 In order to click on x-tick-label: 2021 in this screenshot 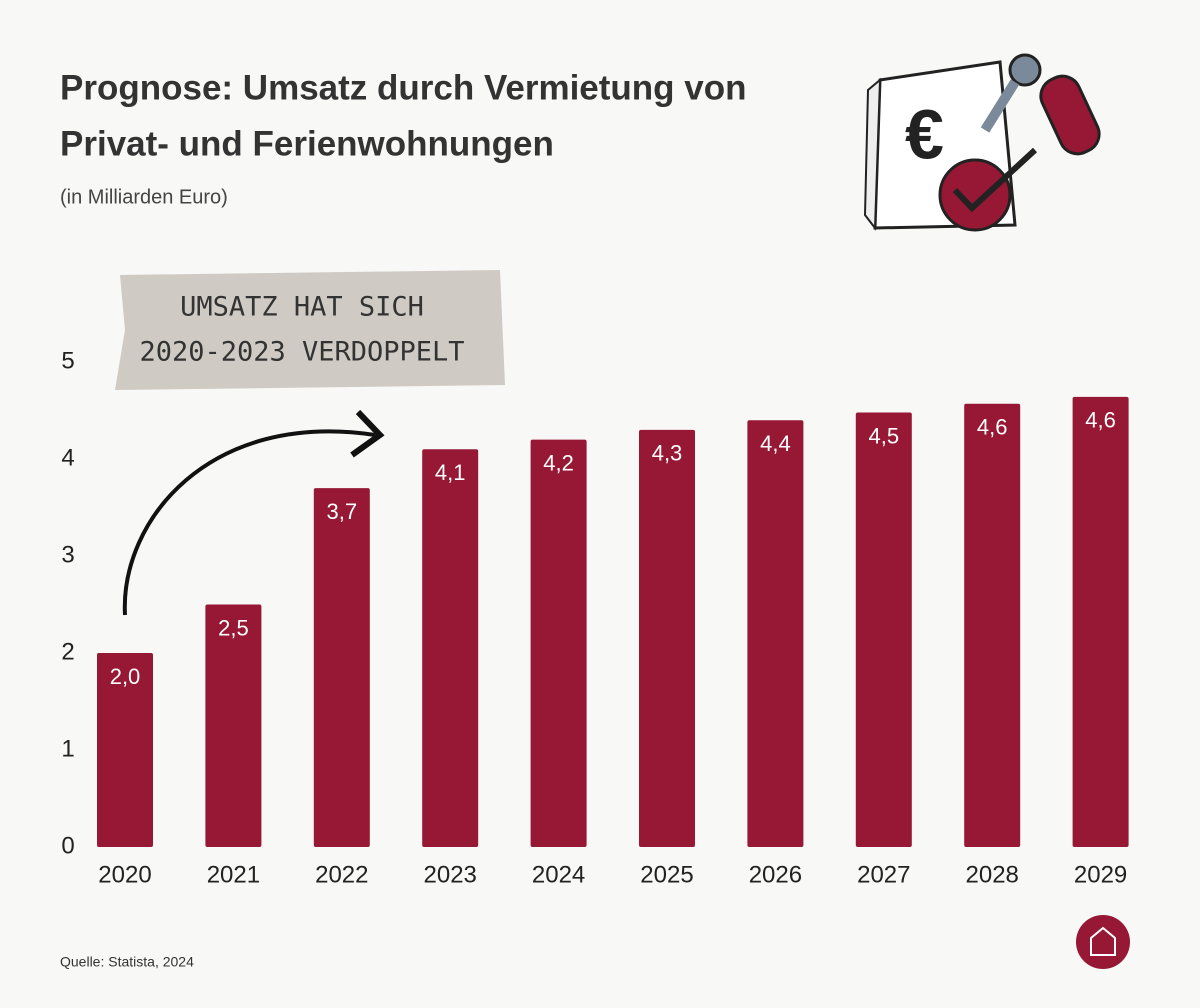, I will do `click(233, 874)`.